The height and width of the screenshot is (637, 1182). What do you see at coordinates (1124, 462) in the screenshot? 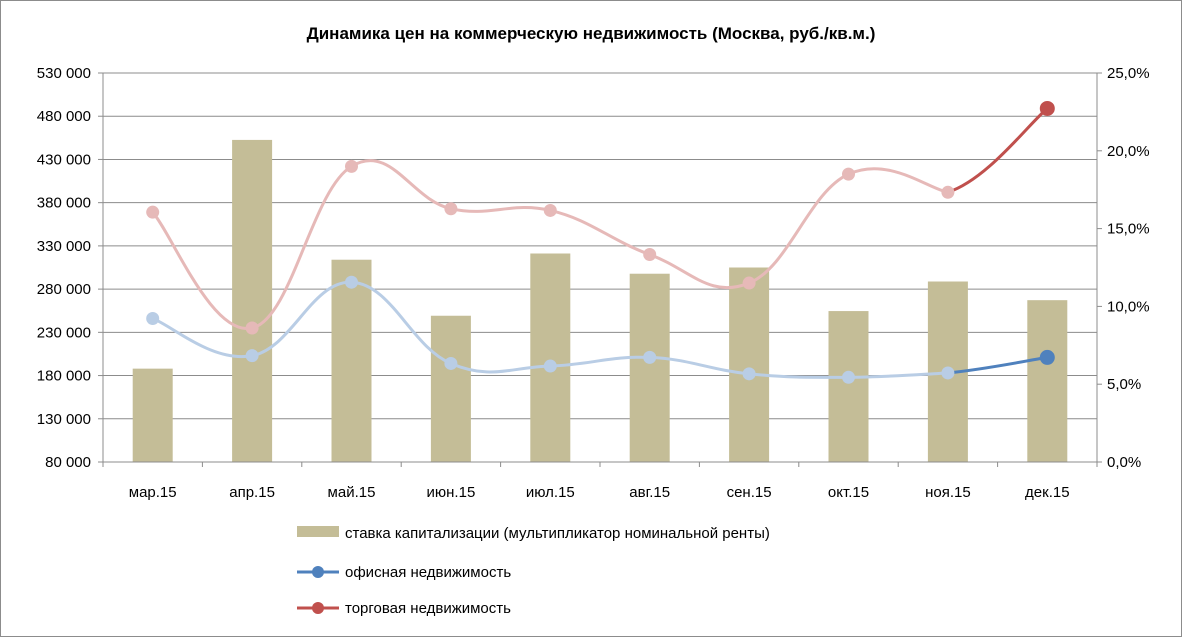
I see `y2-tick-label: 0,0%` at bounding box center [1124, 462].